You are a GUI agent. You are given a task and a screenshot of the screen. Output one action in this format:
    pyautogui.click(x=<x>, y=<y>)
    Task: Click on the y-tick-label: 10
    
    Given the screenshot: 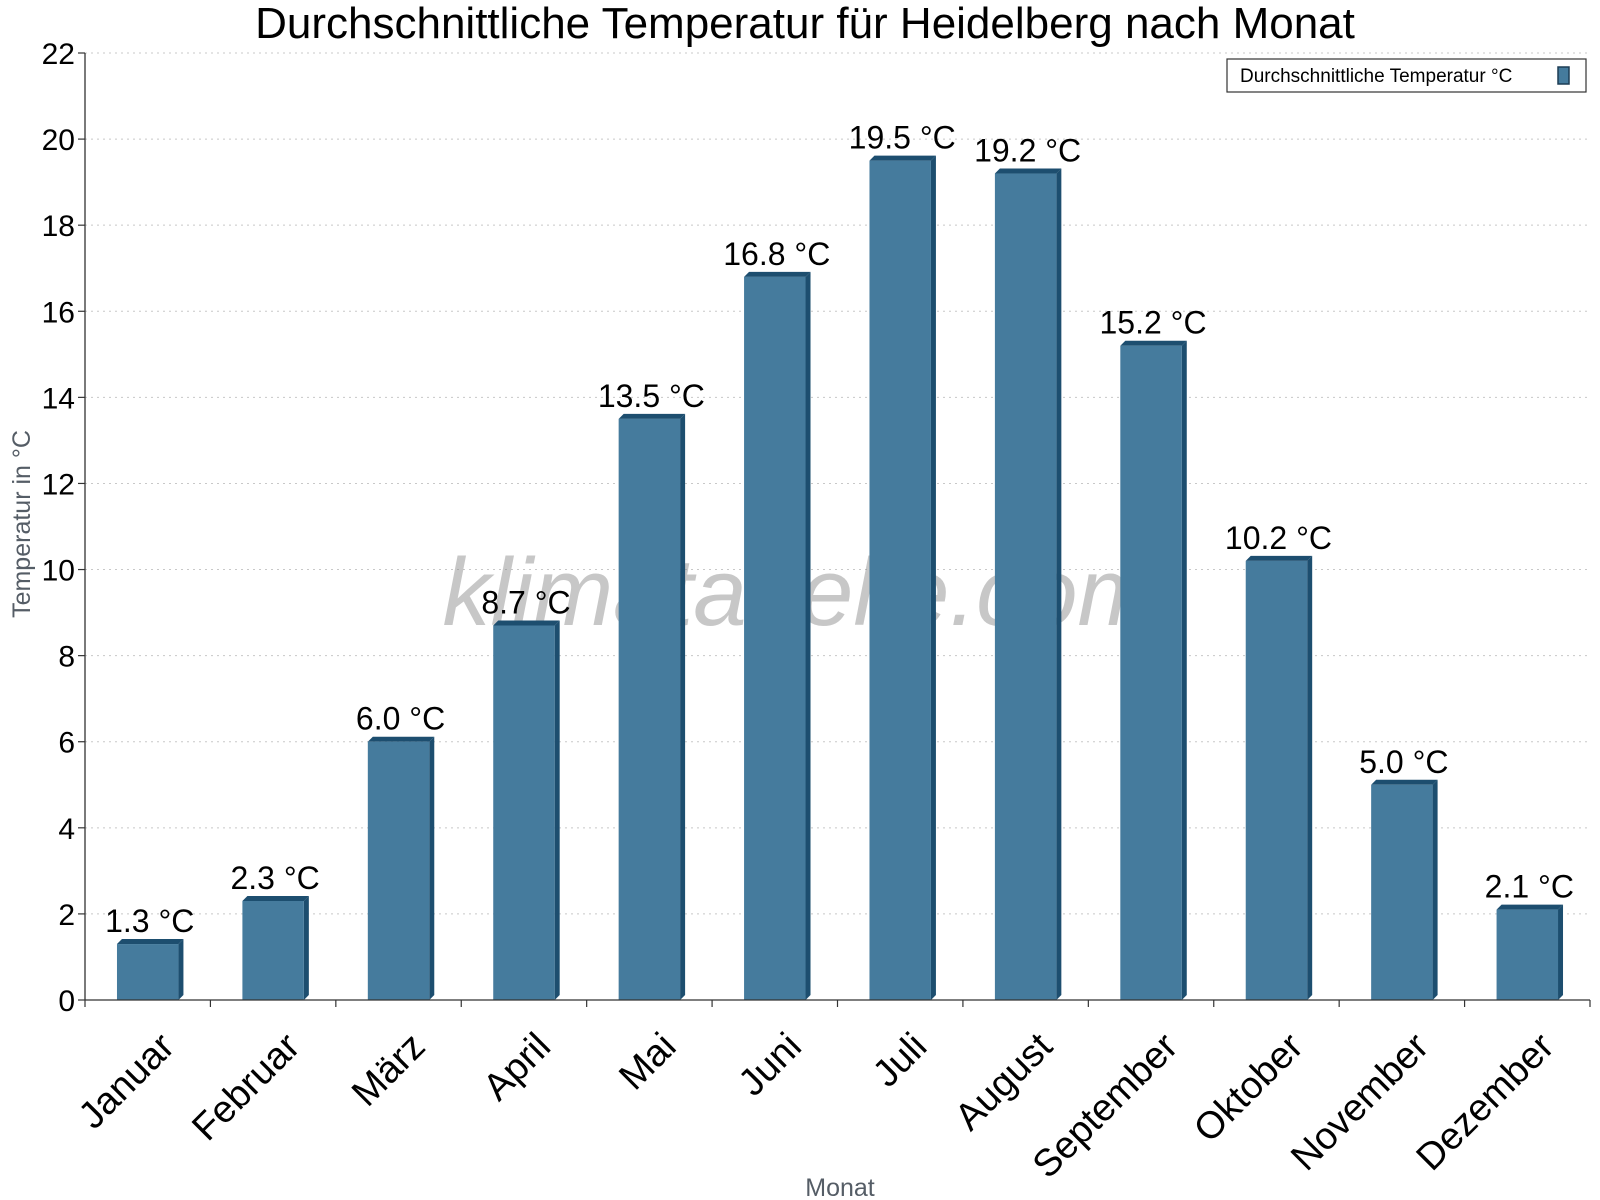 What is the action you would take?
    pyautogui.click(x=58, y=571)
    